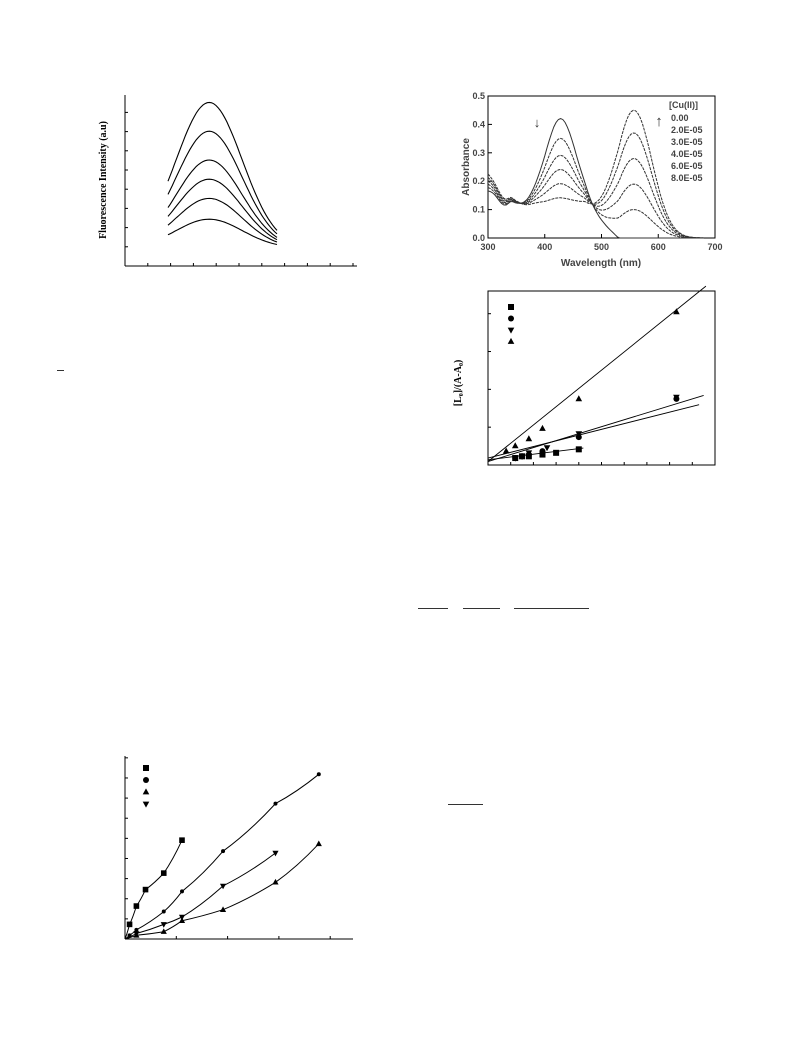  I want to click on fluorescence-x-ticks, so click(239, 264).